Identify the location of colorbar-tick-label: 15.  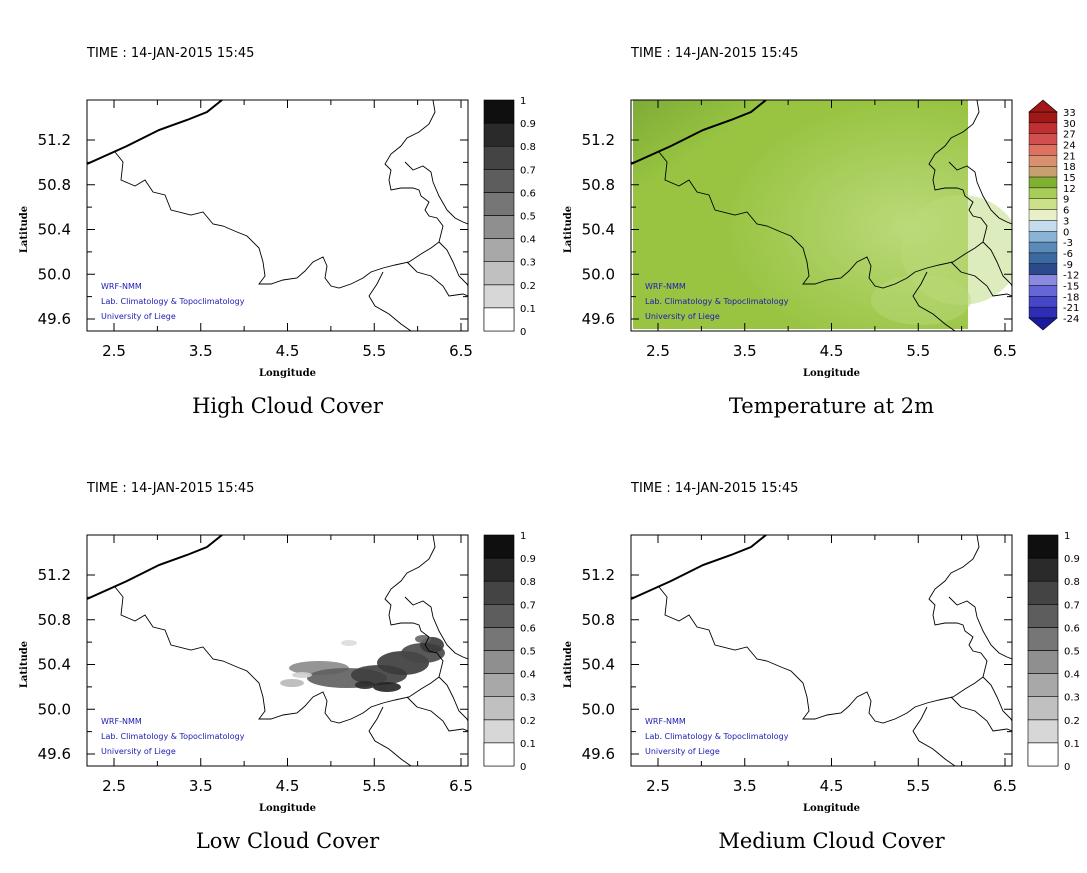
(1069, 178).